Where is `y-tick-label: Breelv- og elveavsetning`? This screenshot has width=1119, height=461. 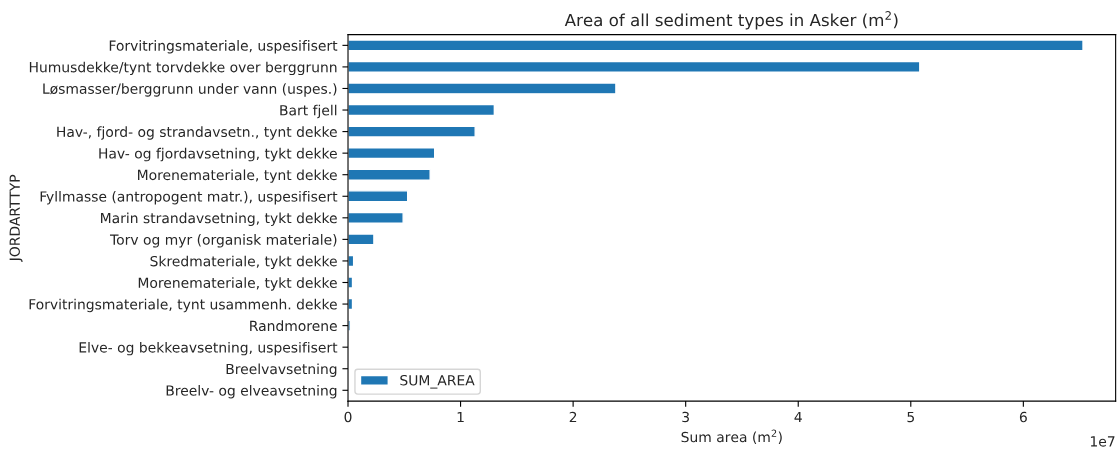 y-tick-label: Breelv- og elveavsetning is located at coordinates (251, 392).